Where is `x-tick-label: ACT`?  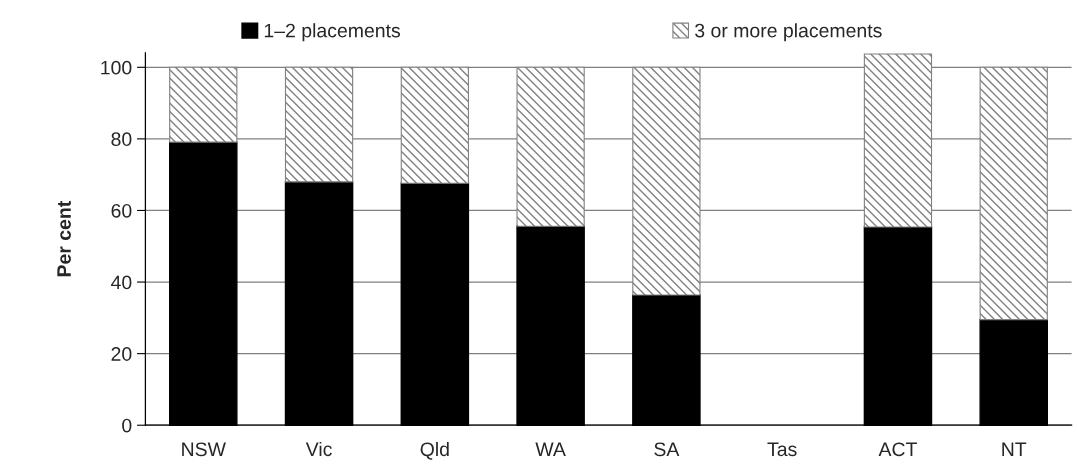
x-tick-label: ACT is located at coordinates (897, 449).